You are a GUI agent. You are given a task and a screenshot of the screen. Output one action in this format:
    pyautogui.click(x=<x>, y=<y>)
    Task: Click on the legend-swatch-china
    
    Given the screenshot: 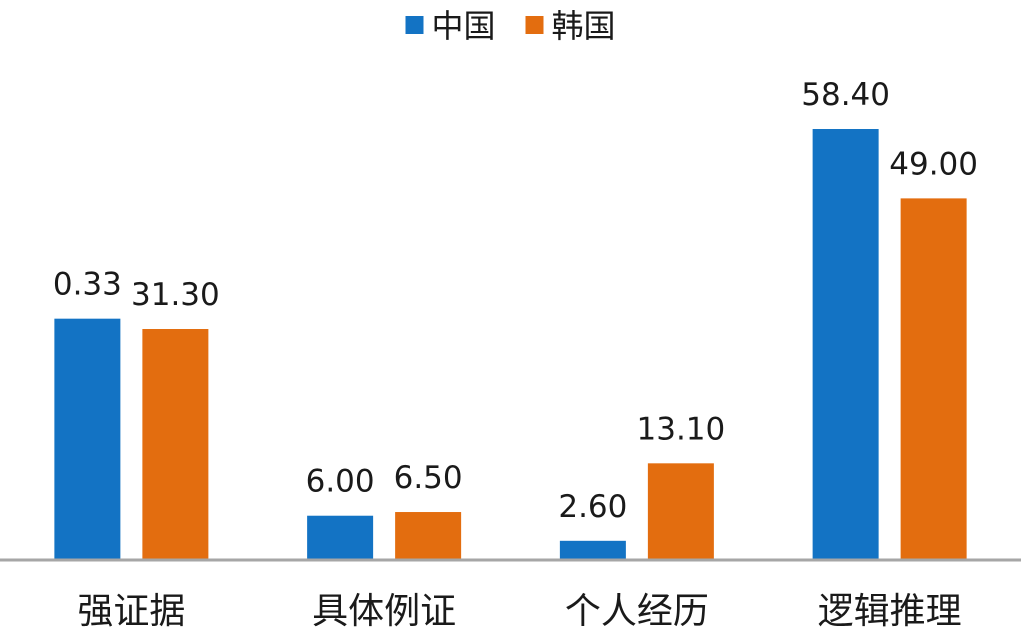 What is the action you would take?
    pyautogui.click(x=414, y=25)
    